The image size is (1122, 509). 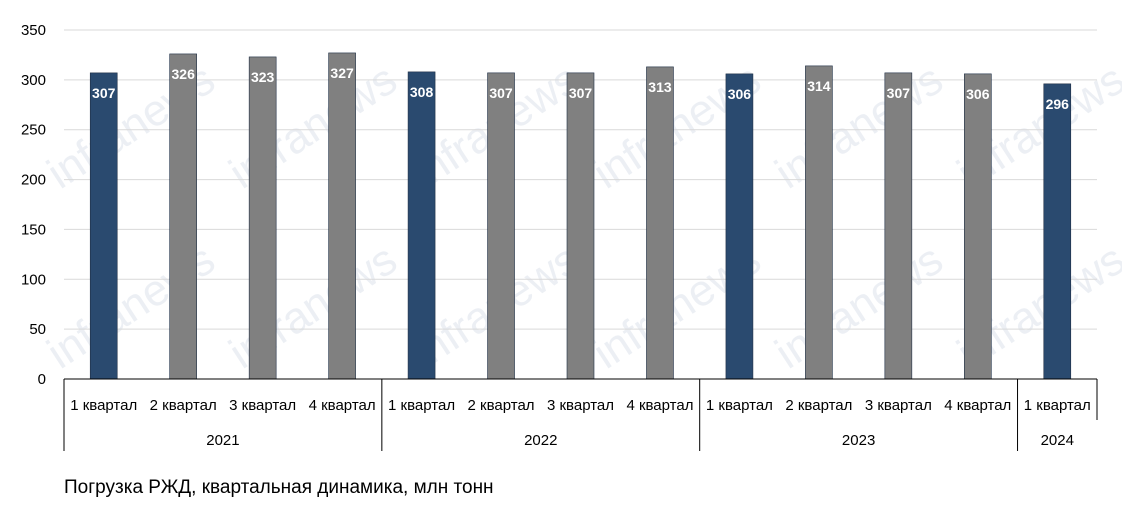 I want to click on data-label: 308, so click(x=422, y=92).